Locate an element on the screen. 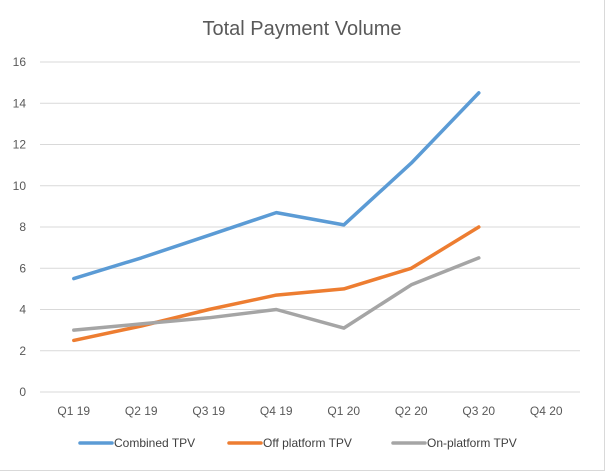  x-tick-label: Q3 19 is located at coordinates (208, 411).